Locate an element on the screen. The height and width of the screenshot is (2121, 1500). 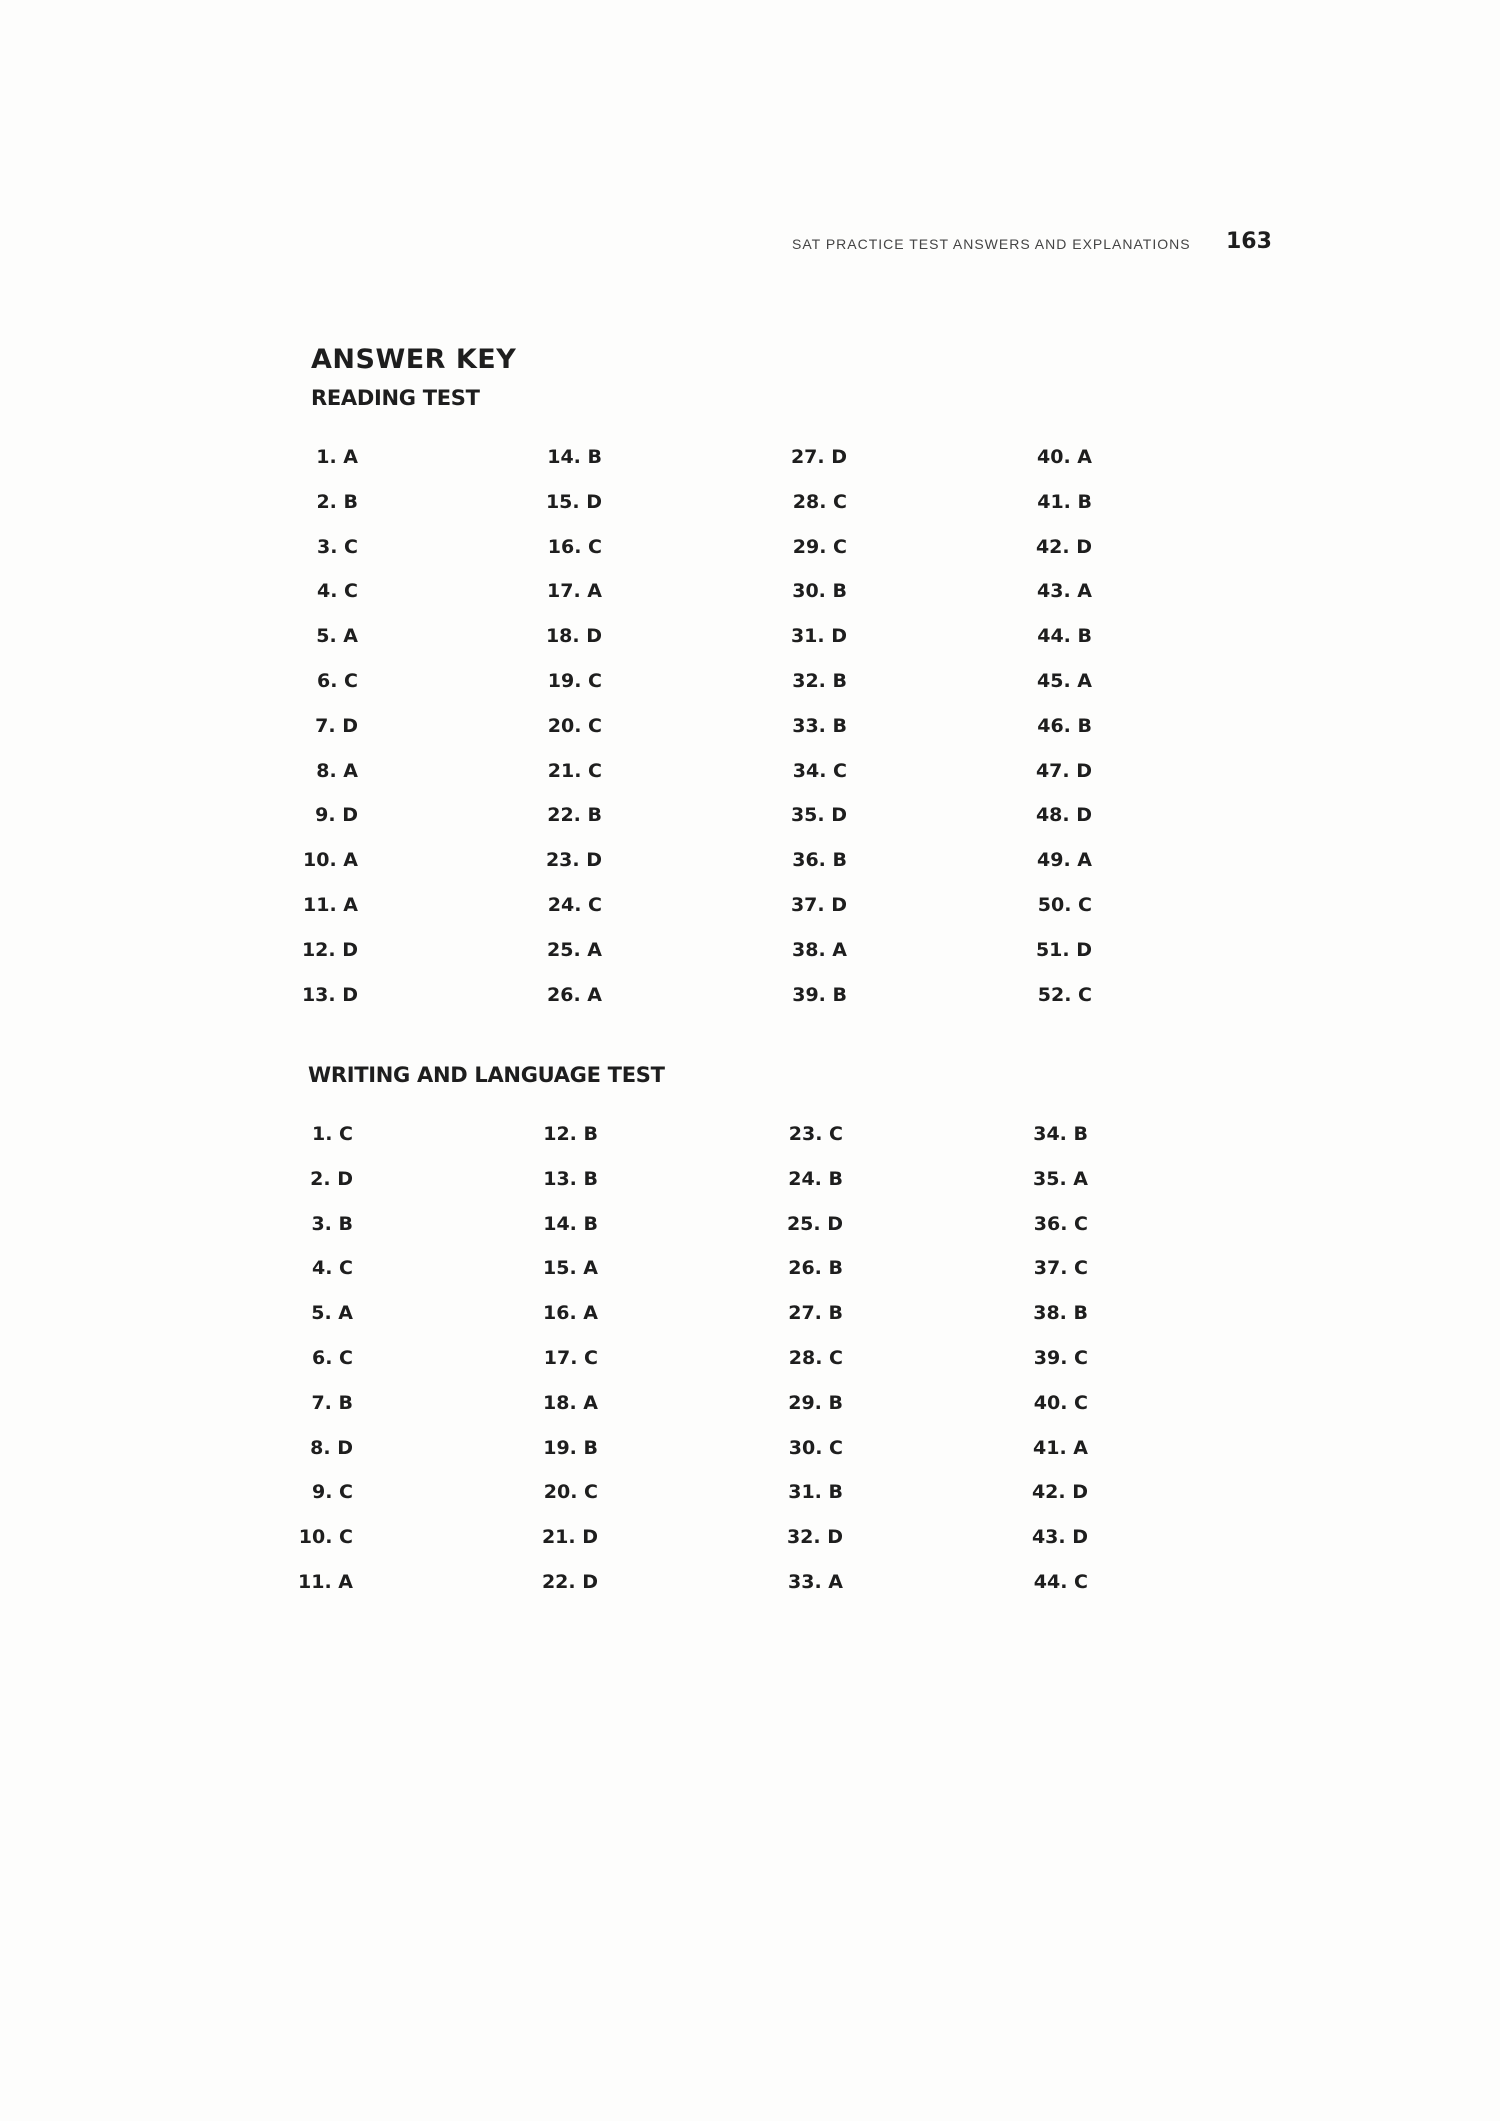
answer-item: 51. D is located at coordinates (1063, 949).